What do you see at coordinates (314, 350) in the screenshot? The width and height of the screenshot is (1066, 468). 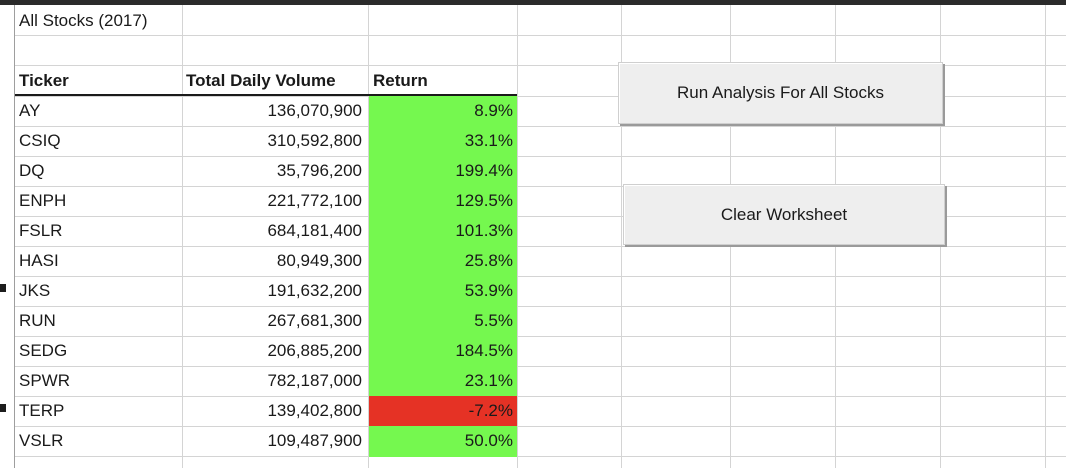 I see `volume-cell: 206,885,200` at bounding box center [314, 350].